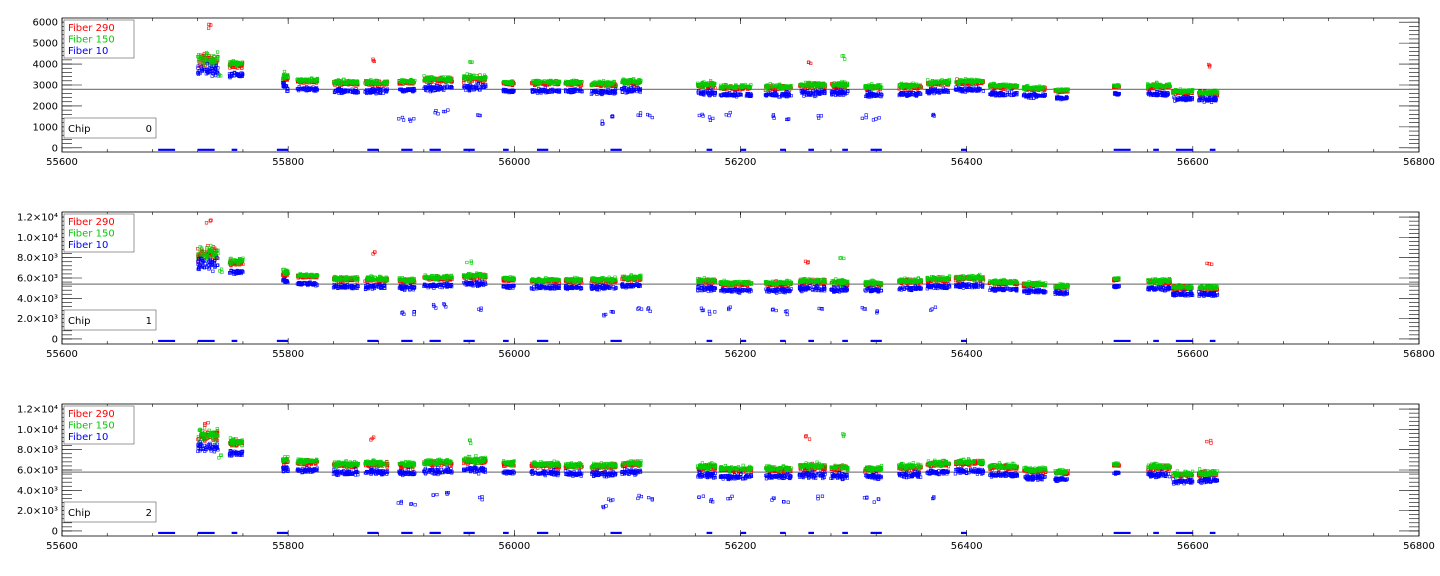 The height and width of the screenshot is (576, 1440). What do you see at coordinates (741, 162) in the screenshot?
I see `x-tick-label: 56200` at bounding box center [741, 162].